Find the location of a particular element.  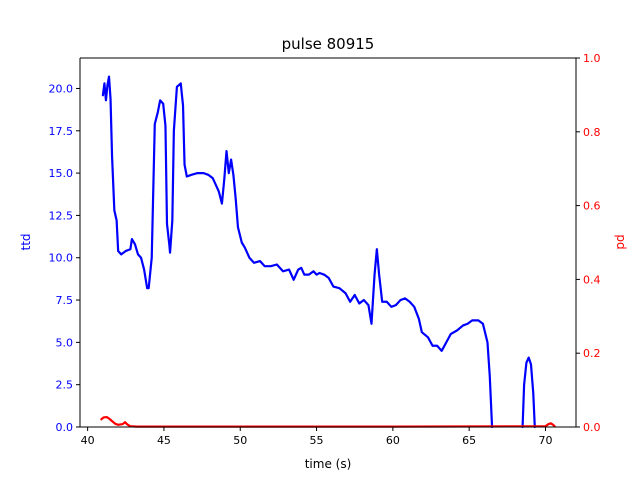

x-tick-label: 55 is located at coordinates (317, 440).